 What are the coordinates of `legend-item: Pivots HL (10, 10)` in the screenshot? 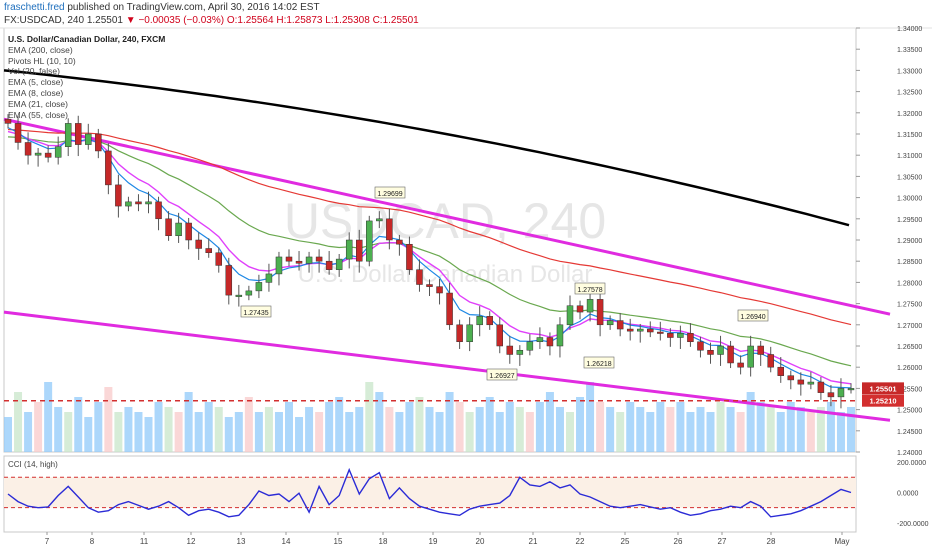 It's located at (42, 60).